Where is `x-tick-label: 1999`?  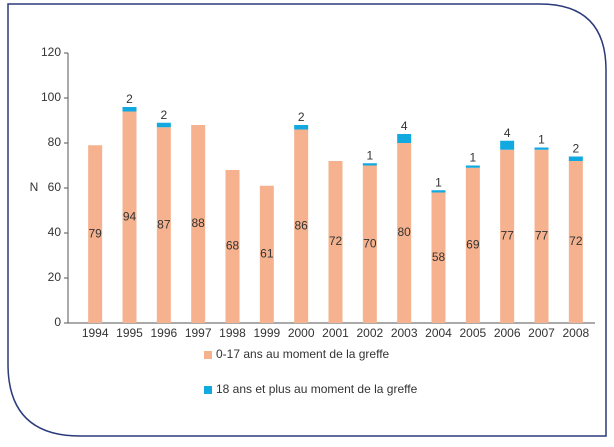
x-tick-label: 1999 is located at coordinates (266, 333).